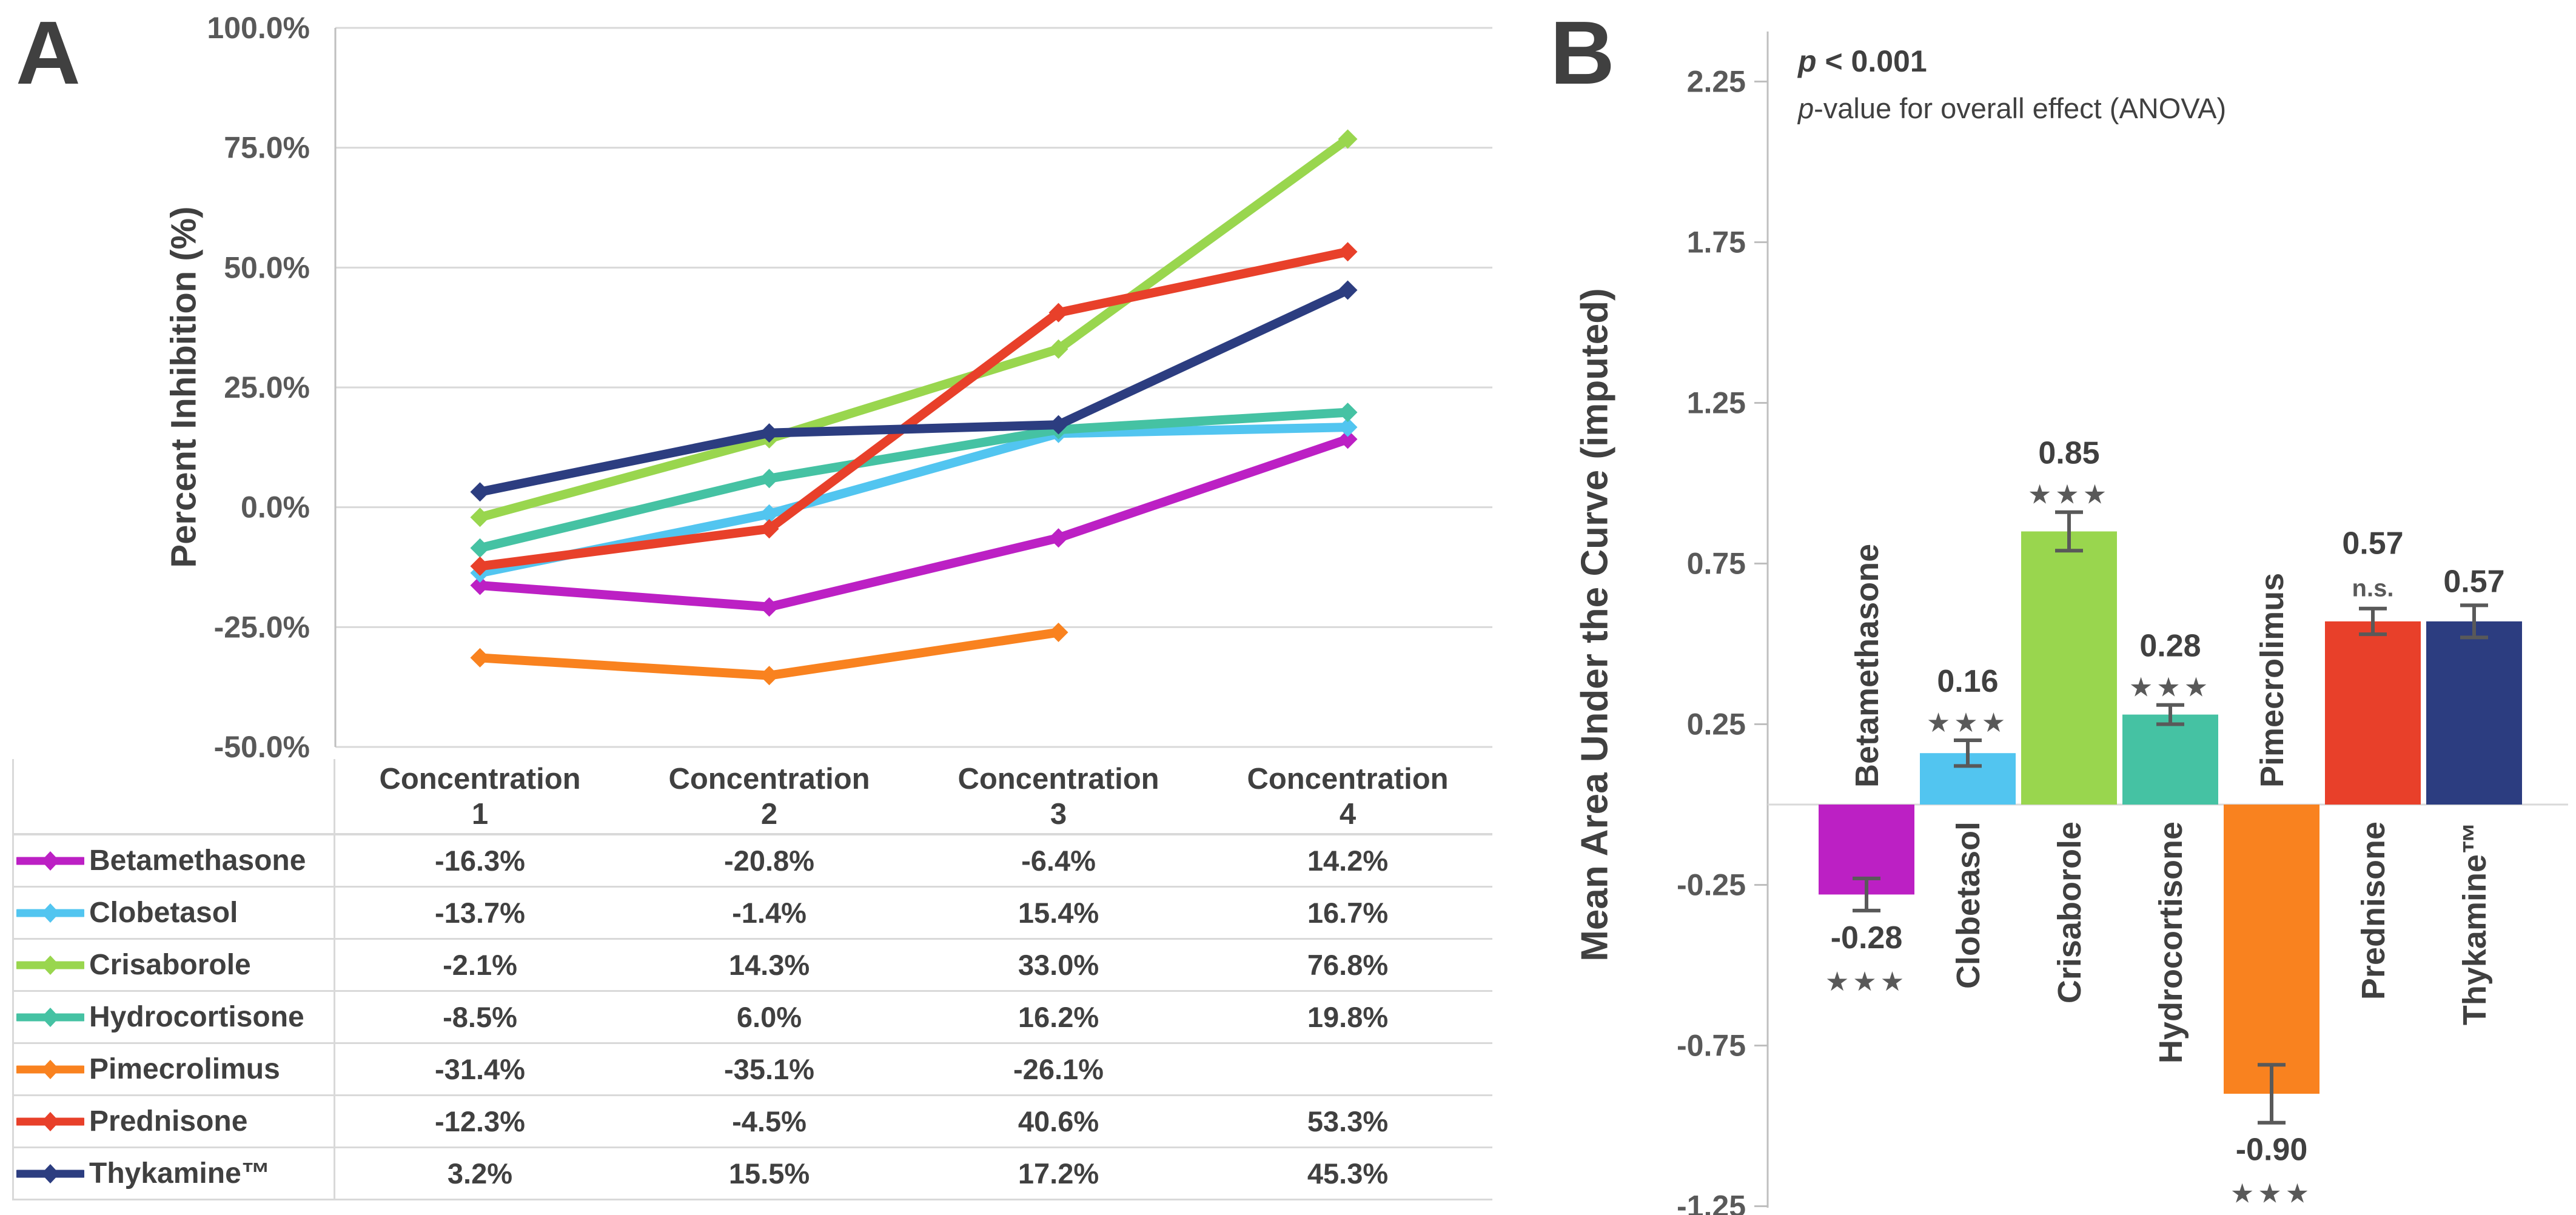 Image resolution: width=2576 pixels, height=1215 pixels. Describe the element at coordinates (1871, 61) in the screenshot. I see `p-value-text: < 0.001` at that location.